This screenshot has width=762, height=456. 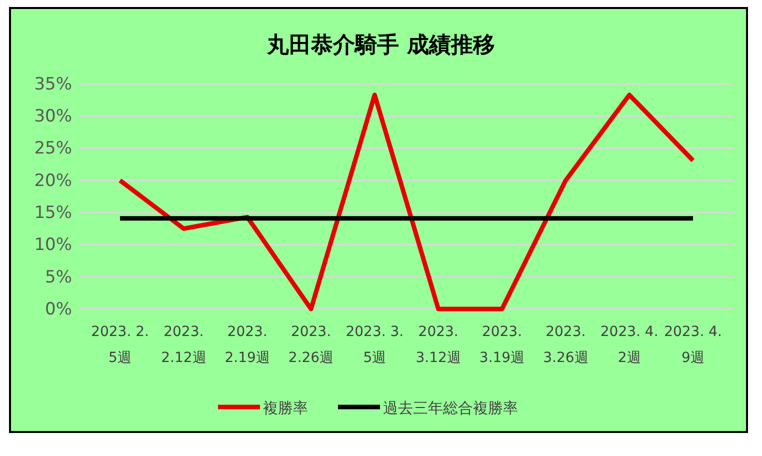 What do you see at coordinates (53, 148) in the screenshot?
I see `y-tick-label: 25%` at bounding box center [53, 148].